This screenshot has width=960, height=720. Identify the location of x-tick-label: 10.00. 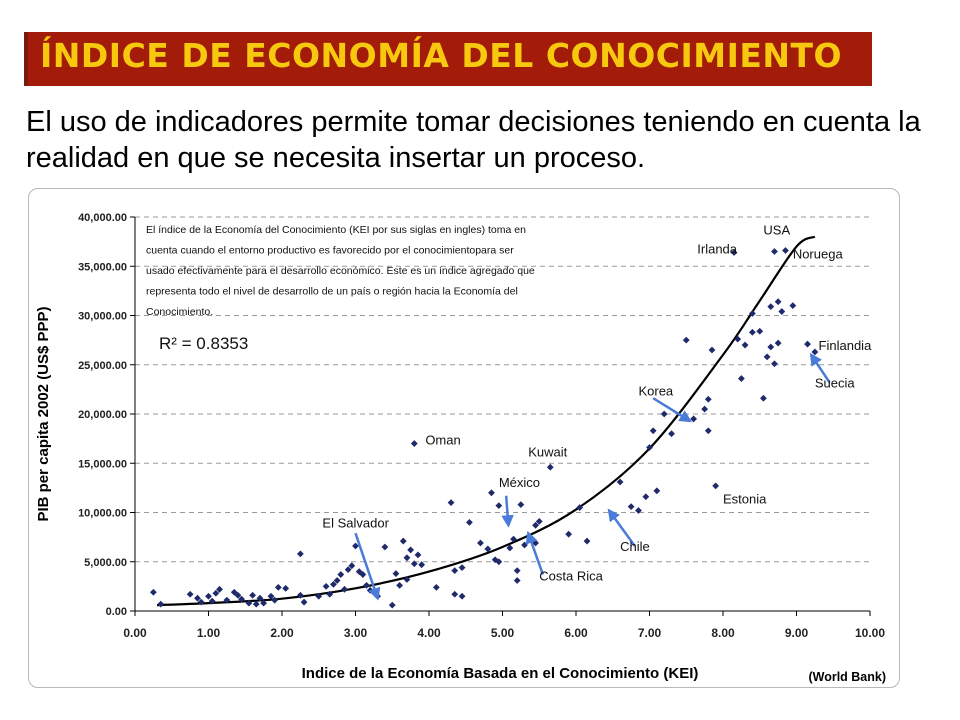
(870, 633).